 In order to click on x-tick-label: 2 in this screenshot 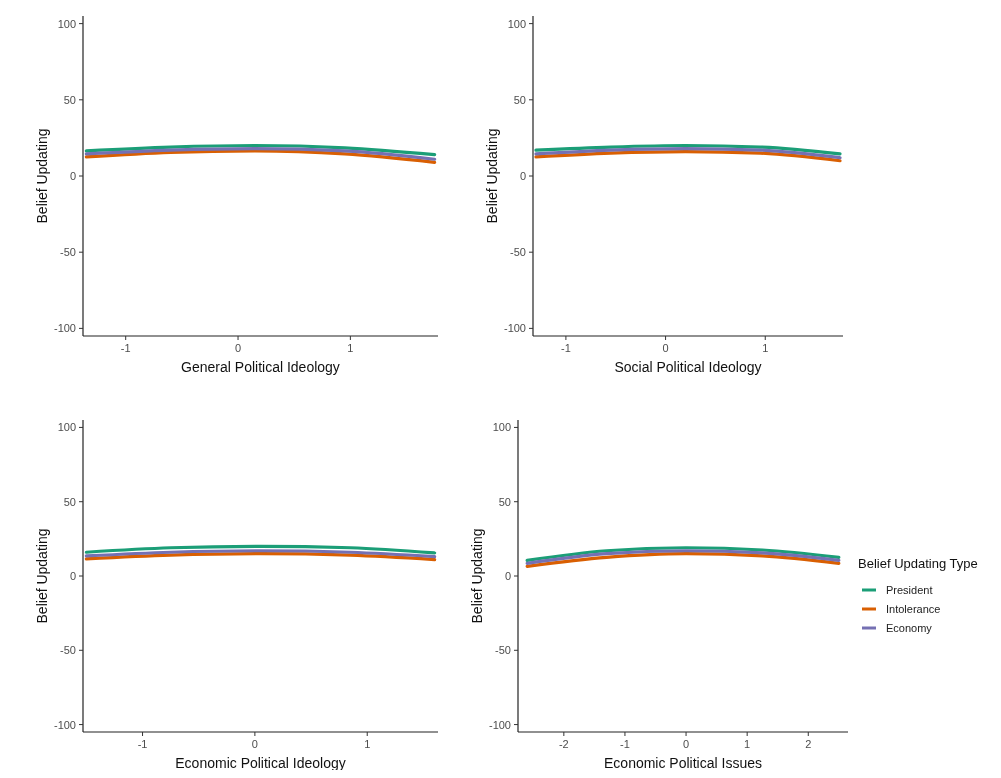, I will do `click(808, 744)`.